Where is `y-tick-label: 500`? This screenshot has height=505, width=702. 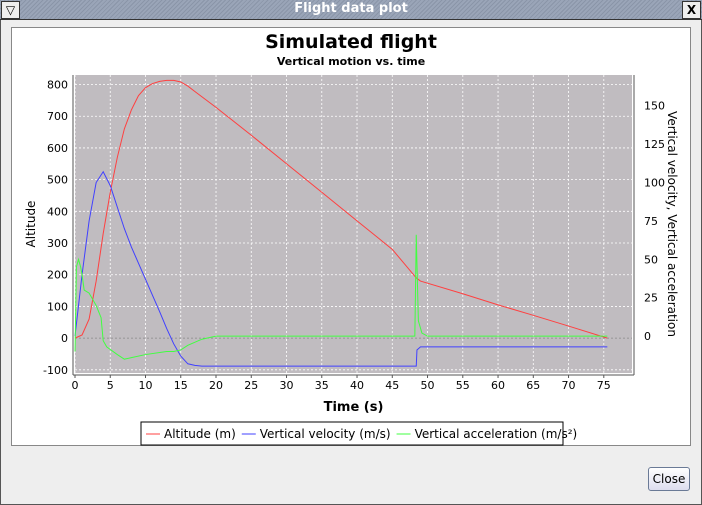 y-tick-label: 500 is located at coordinates (57, 180).